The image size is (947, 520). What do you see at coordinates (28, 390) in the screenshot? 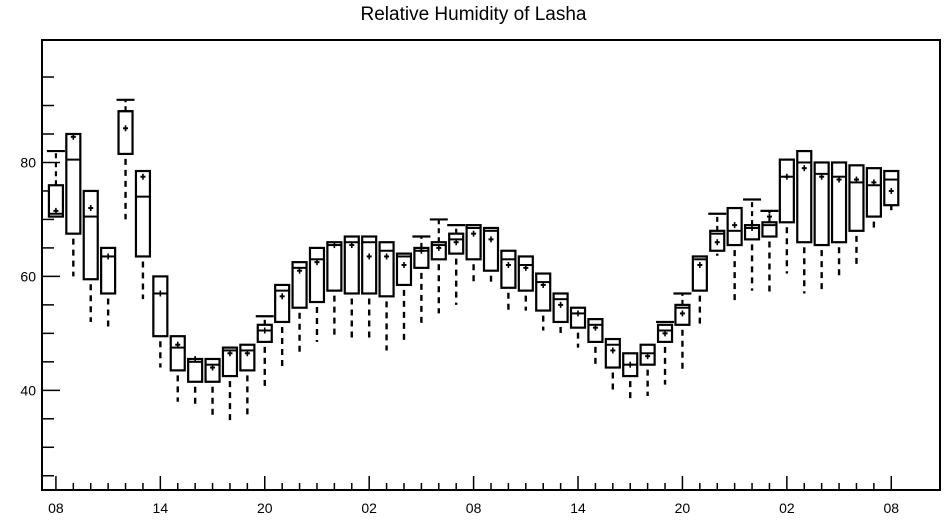
I see `y-tick-label: 40` at bounding box center [28, 390].